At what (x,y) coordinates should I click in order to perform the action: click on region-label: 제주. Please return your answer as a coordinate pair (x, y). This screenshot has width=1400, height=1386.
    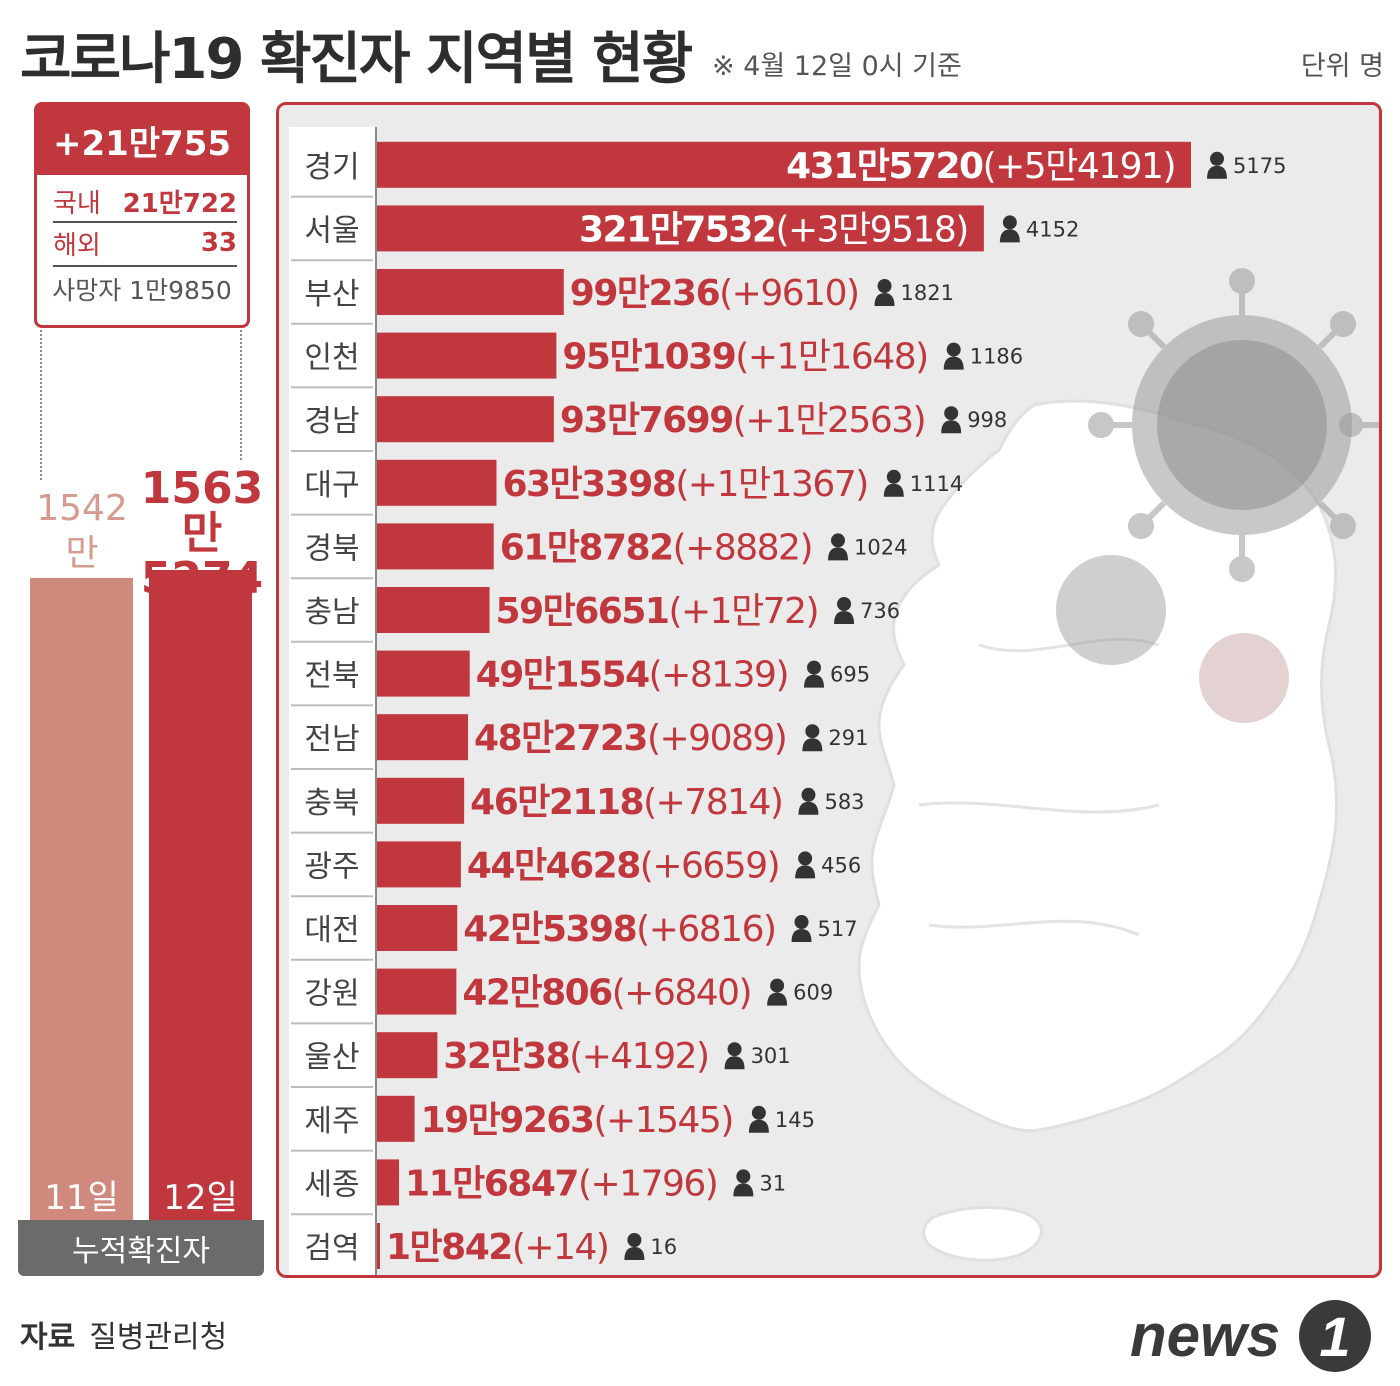
    Looking at the image, I should click on (331, 1121).